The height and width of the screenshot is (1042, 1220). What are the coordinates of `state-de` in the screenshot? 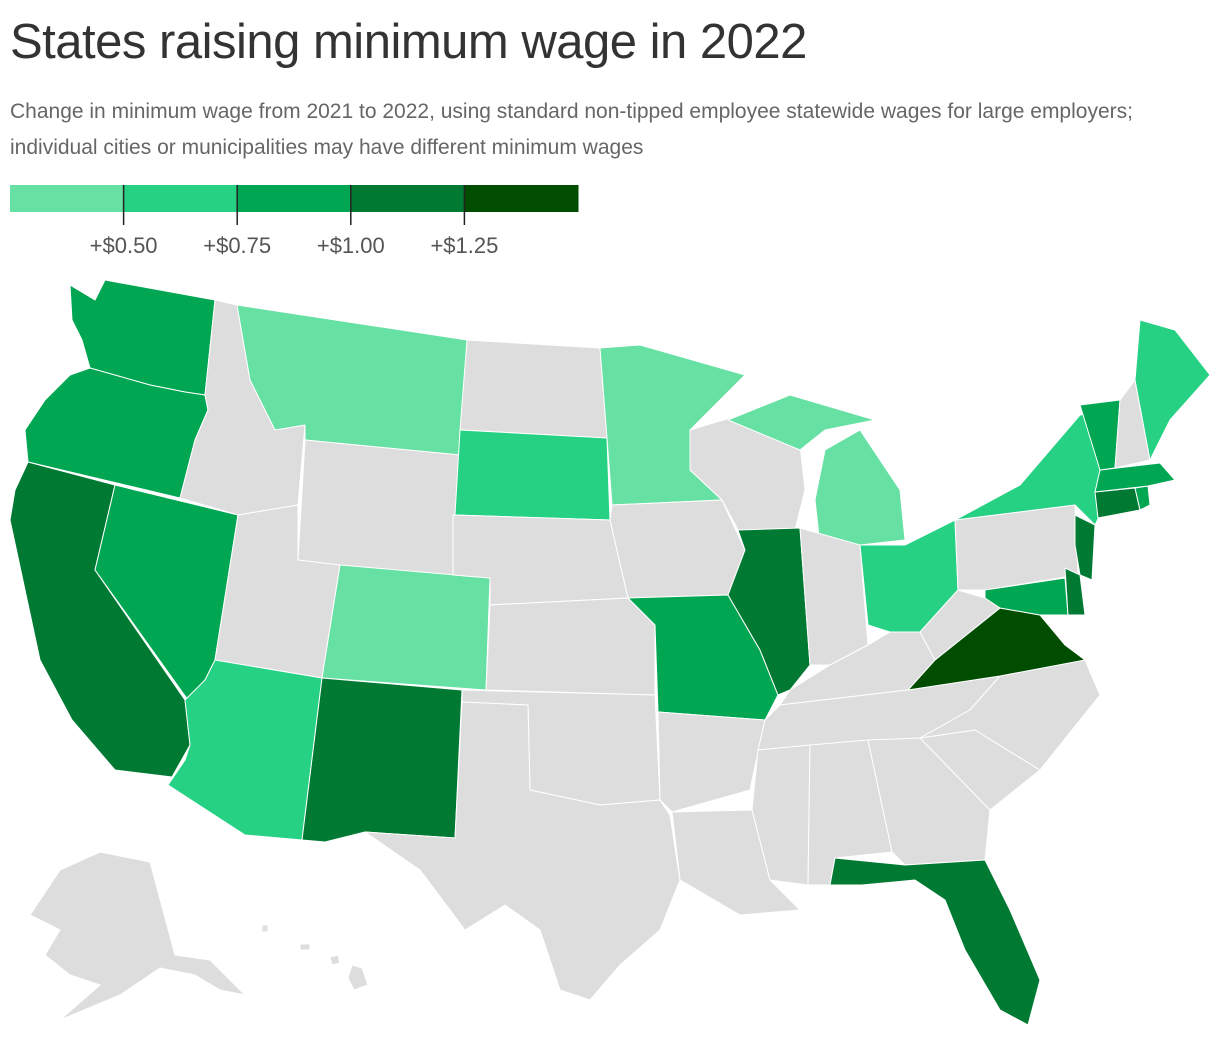 It's located at (1075, 591).